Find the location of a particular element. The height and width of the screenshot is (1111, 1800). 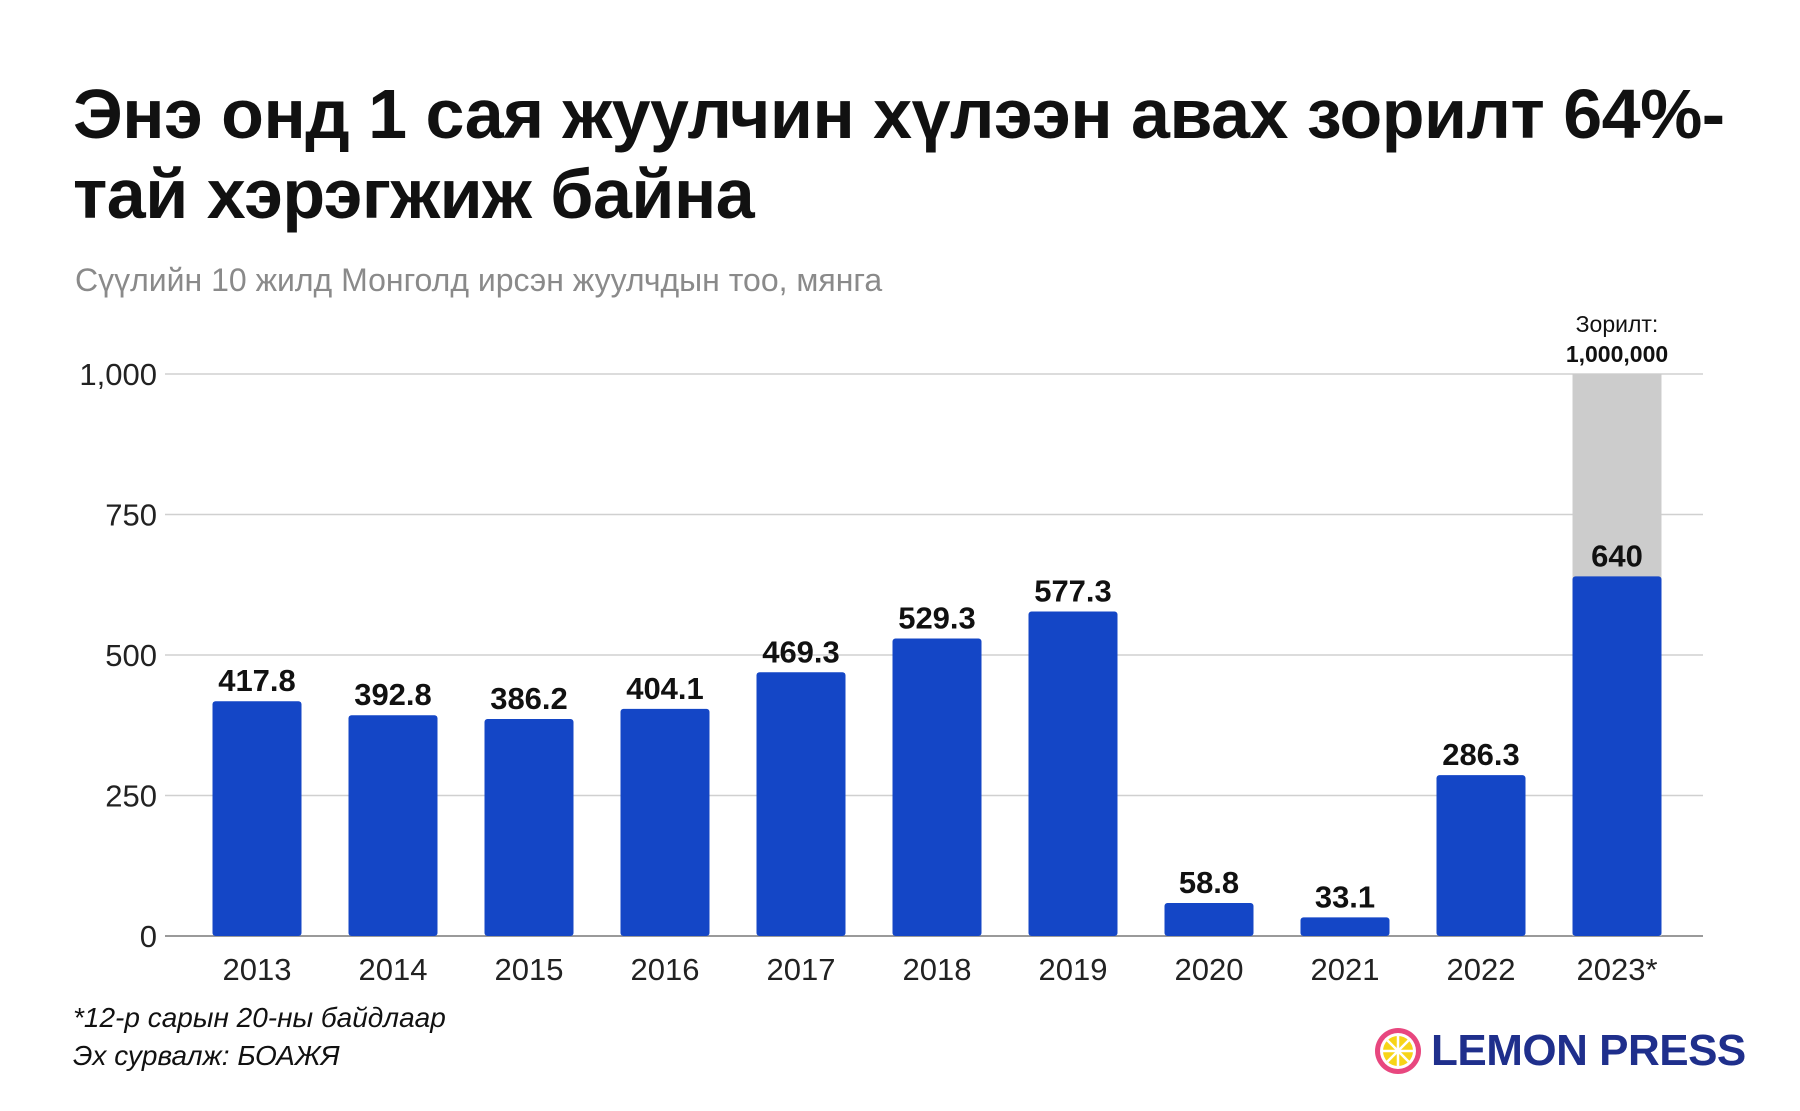

bar-2015 is located at coordinates (529, 827).